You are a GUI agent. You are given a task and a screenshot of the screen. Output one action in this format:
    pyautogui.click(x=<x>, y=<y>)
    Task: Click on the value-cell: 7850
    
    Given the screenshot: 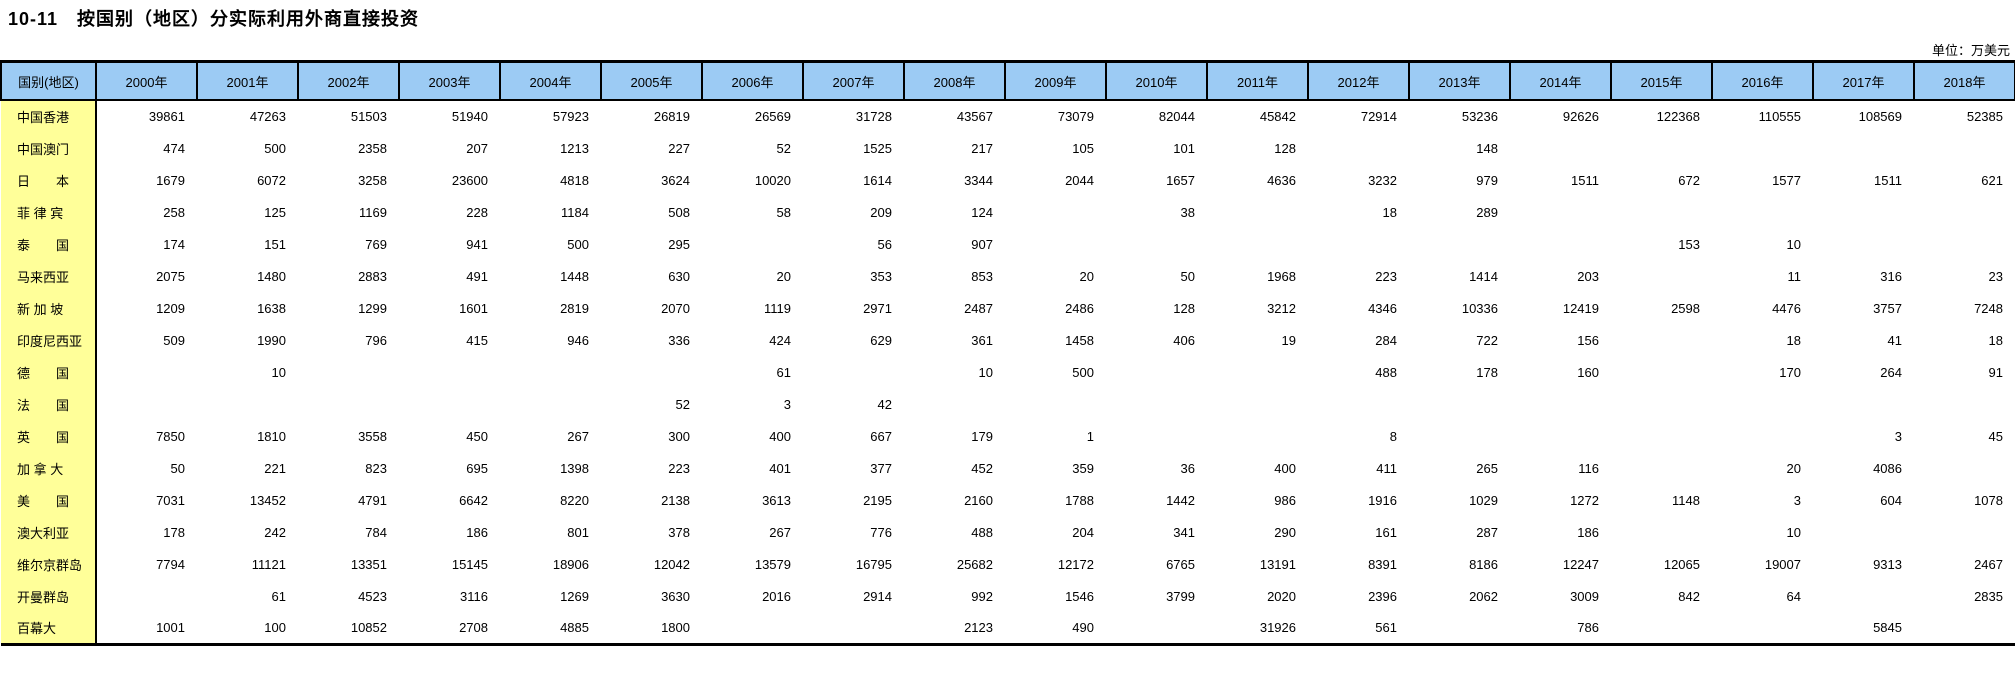 What is the action you would take?
    pyautogui.click(x=146, y=436)
    